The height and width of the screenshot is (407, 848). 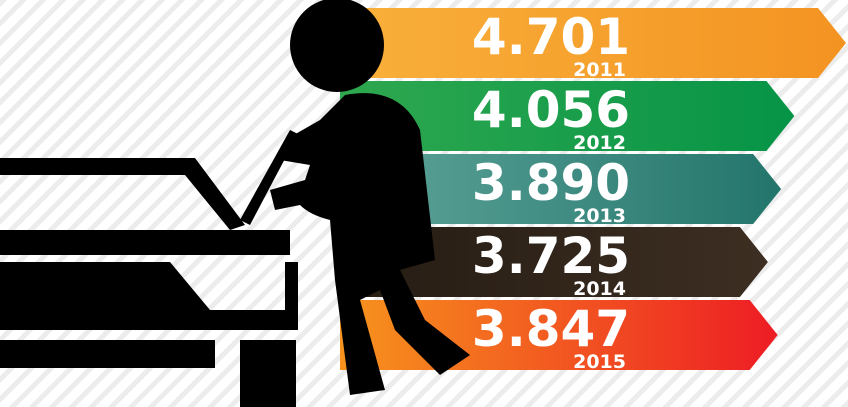 What do you see at coordinates (599, 289) in the screenshot?
I see `category-label: 2014` at bounding box center [599, 289].